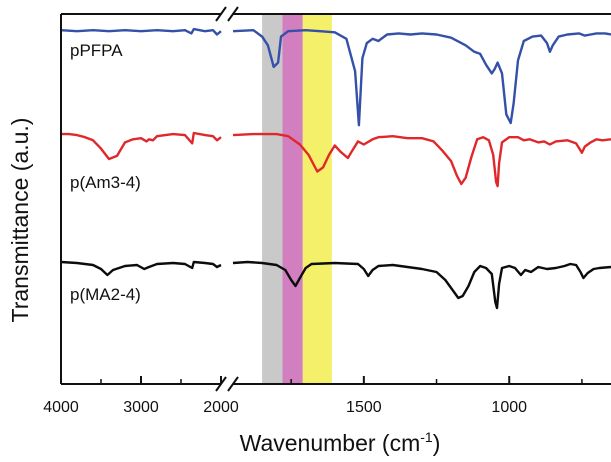  I want to click on series-line-ppfpa-right, so click(421, 78).